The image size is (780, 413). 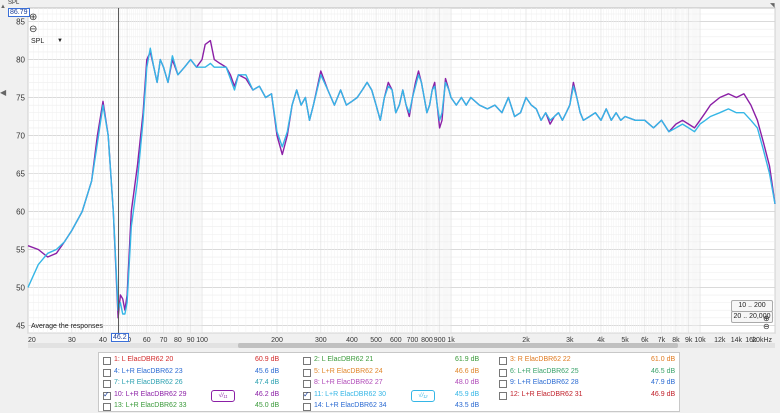 I want to click on x-tick-label: 900, so click(x=440, y=340).